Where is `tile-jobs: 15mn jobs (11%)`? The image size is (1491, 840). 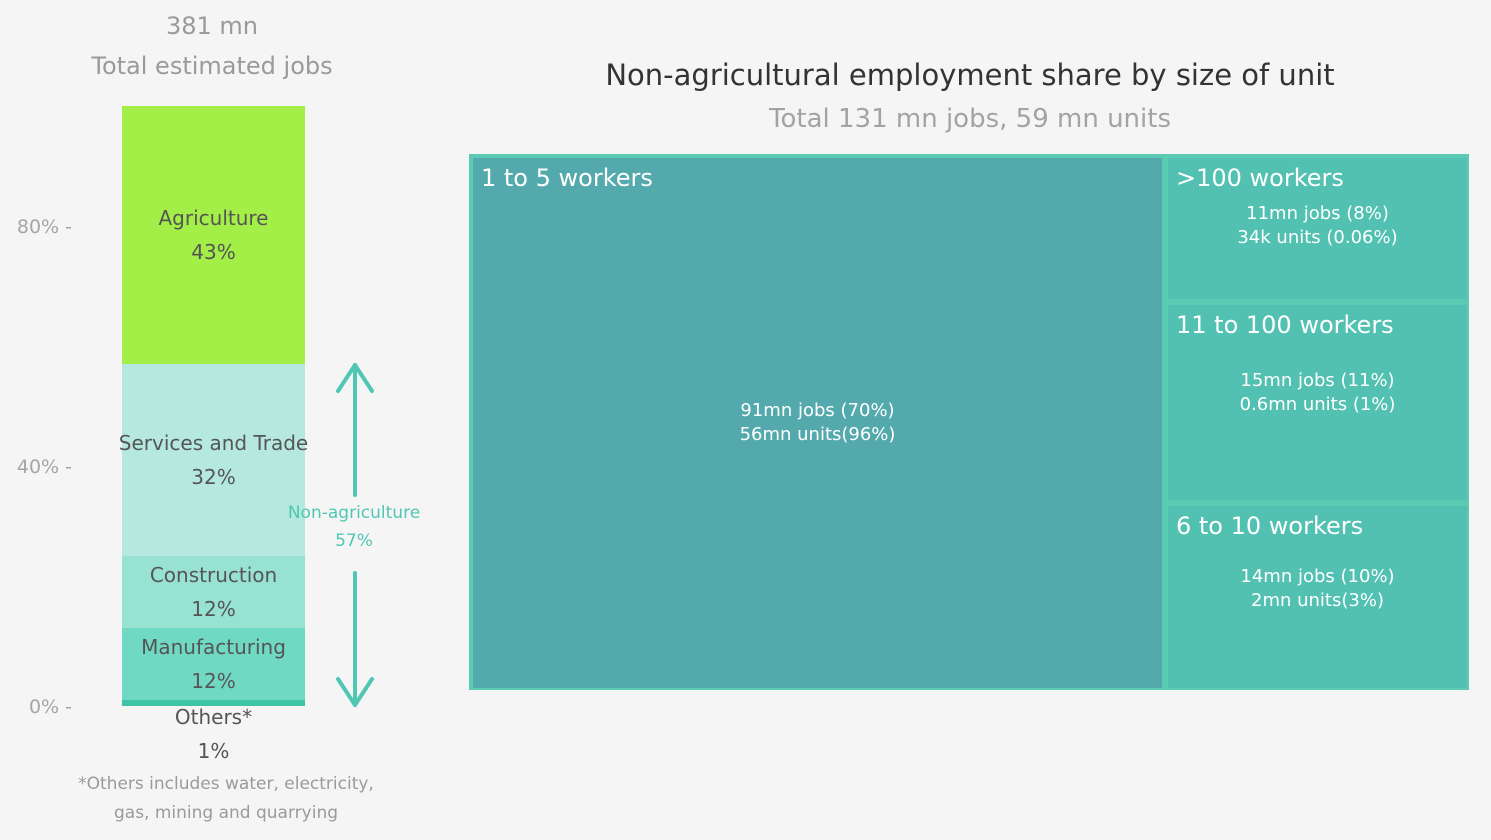 tile-jobs: 15mn jobs (11%) is located at coordinates (1317, 381).